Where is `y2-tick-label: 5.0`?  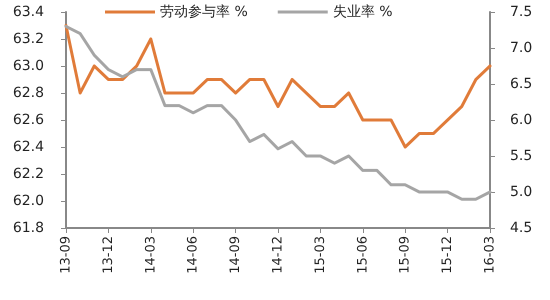
y2-tick-label: 5.0 is located at coordinates (521, 192).